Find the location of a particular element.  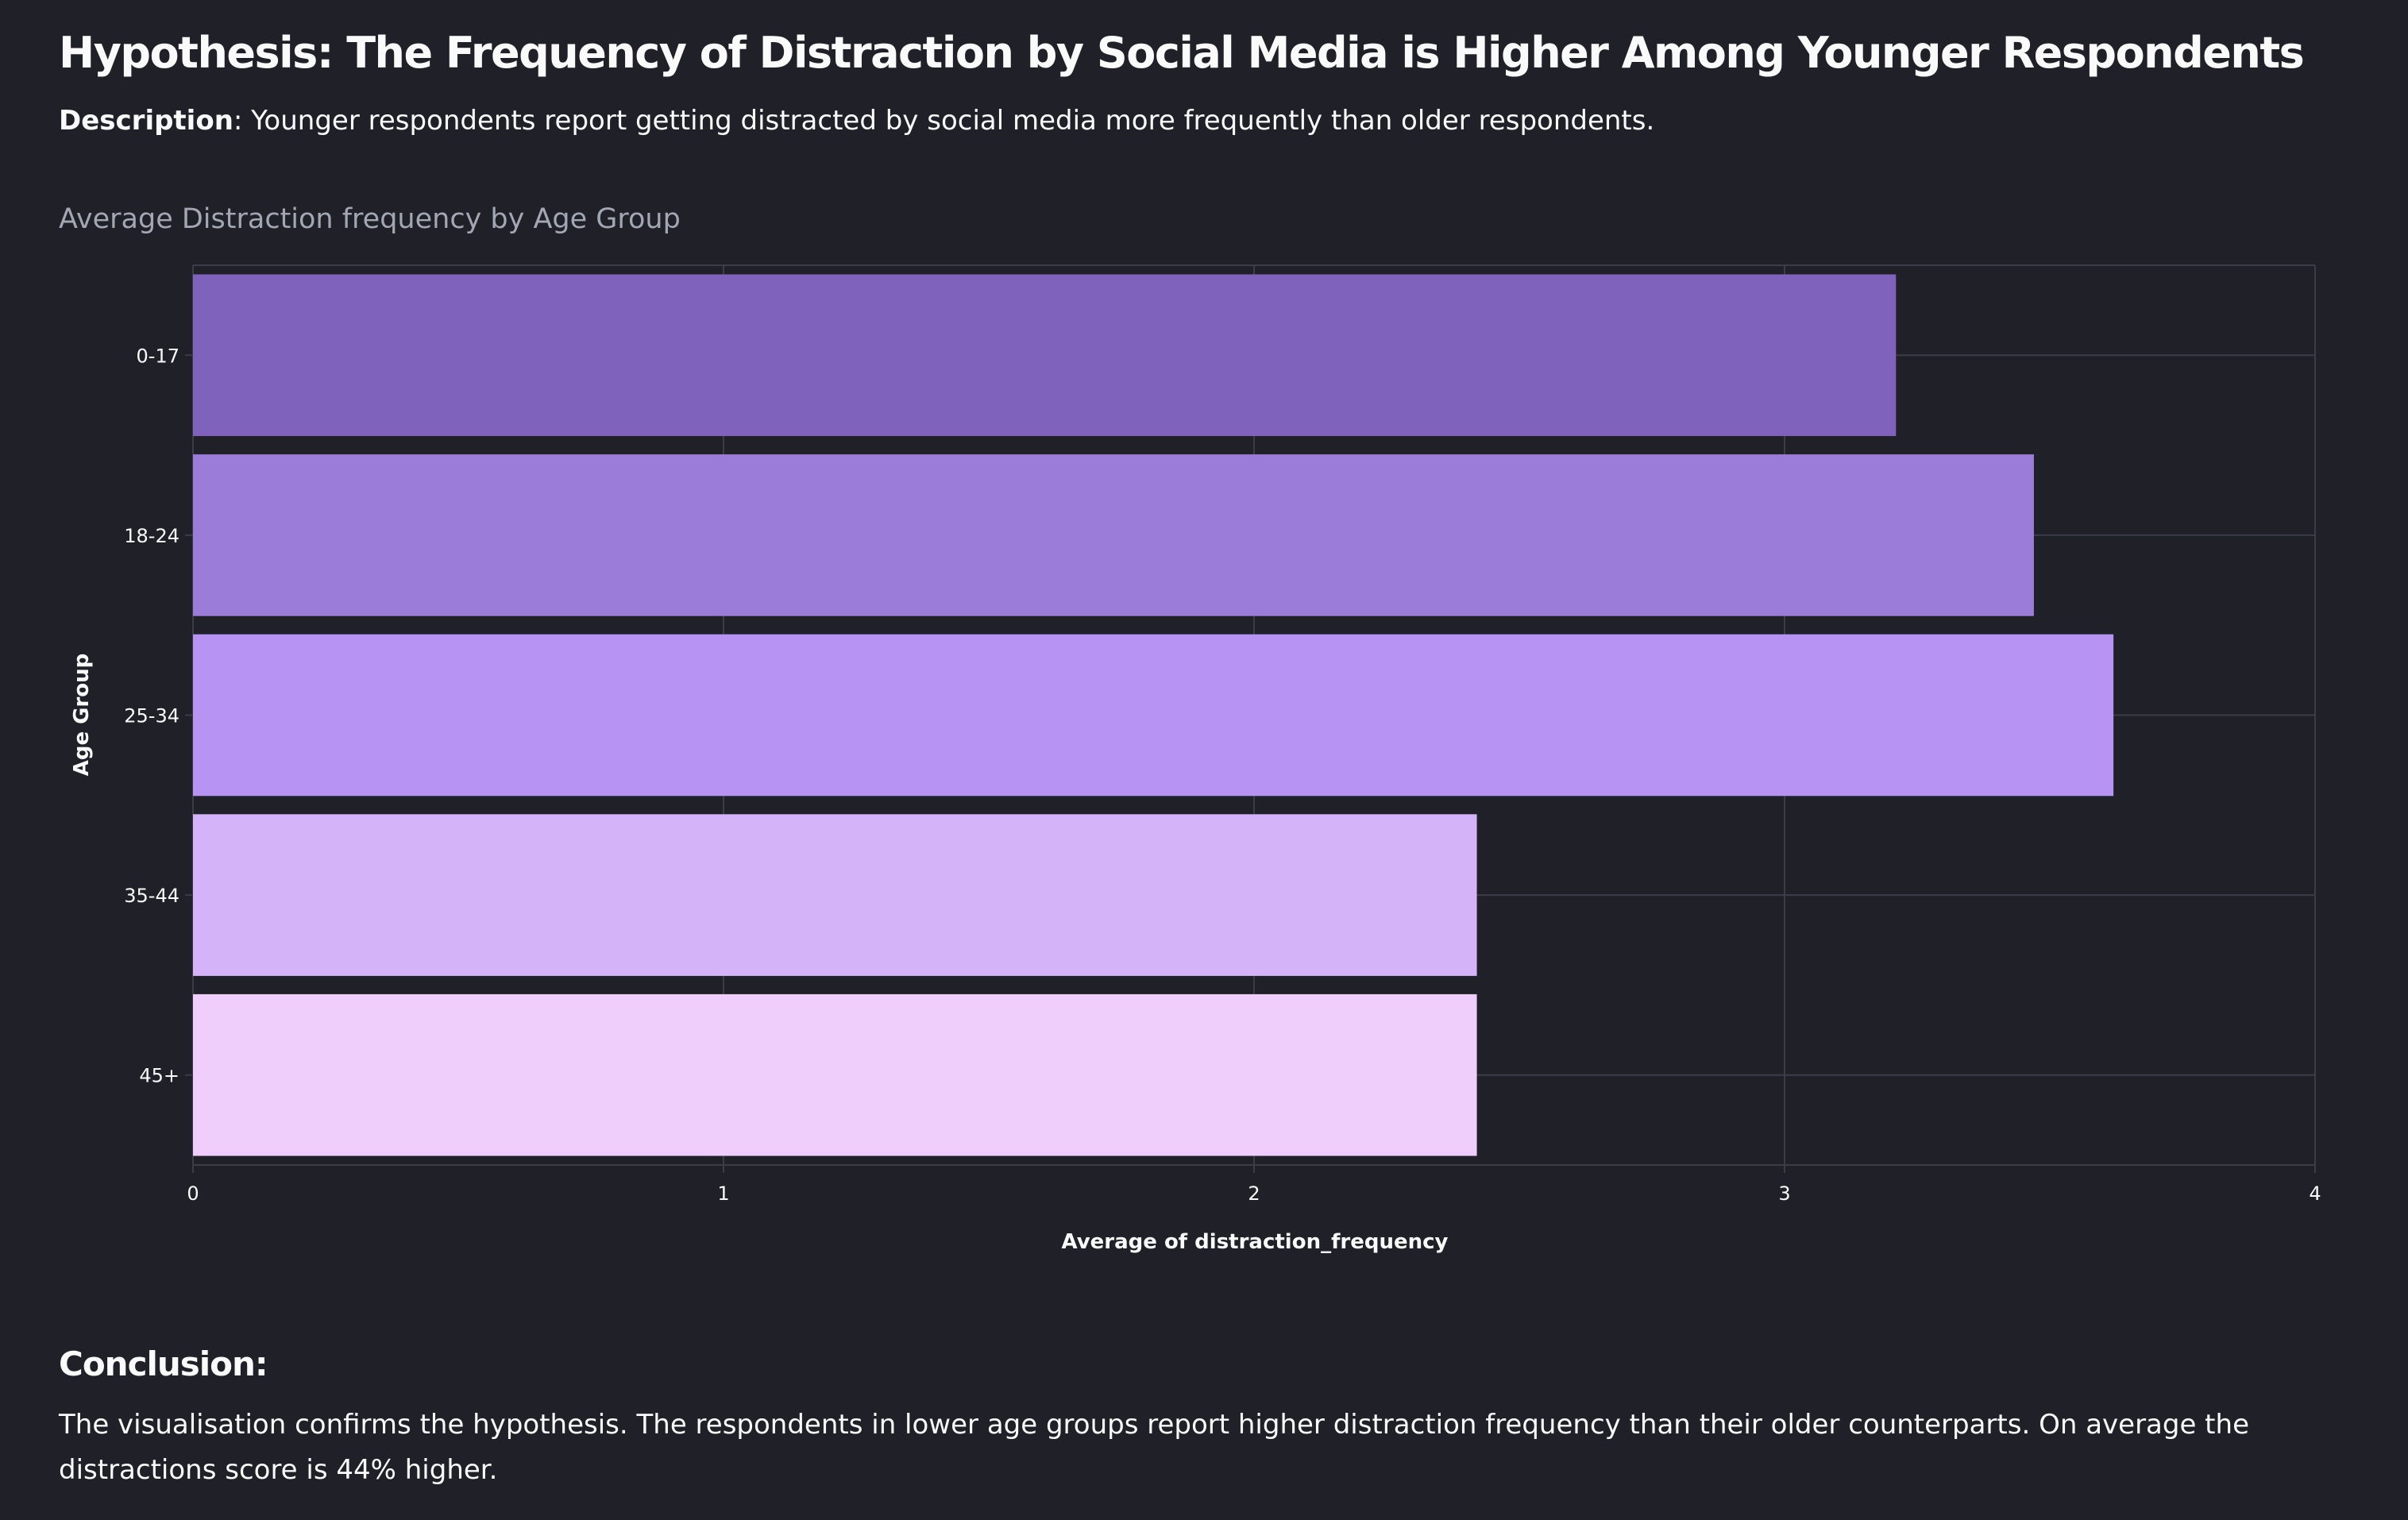

y-tick-label: 45+ is located at coordinates (159, 1076).